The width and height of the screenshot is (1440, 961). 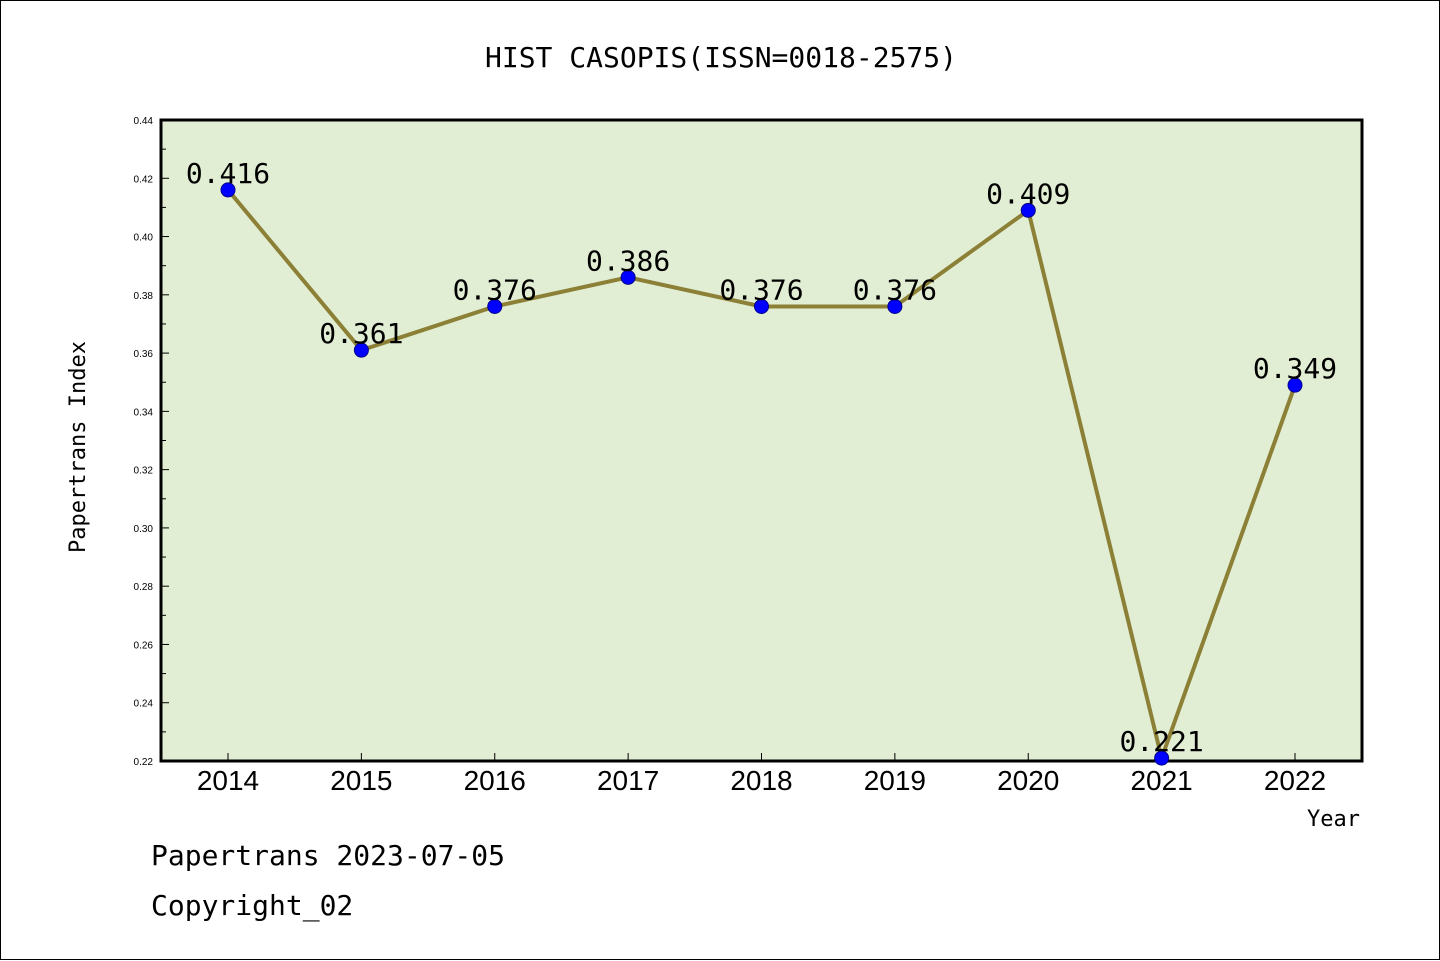 I want to click on y-tick-label: 0.32, so click(x=144, y=471).